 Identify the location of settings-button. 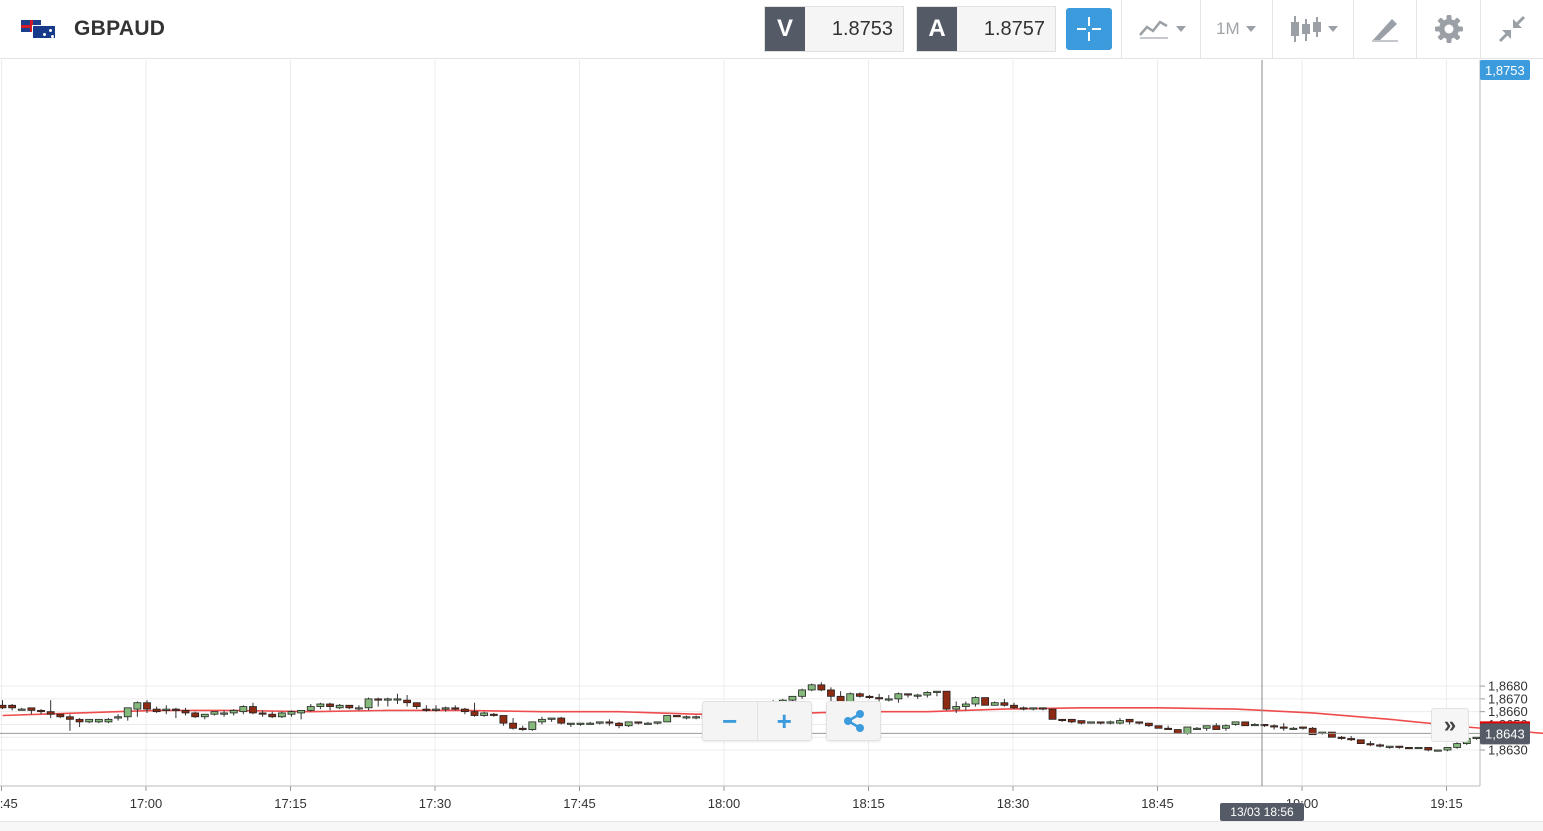
(1449, 29).